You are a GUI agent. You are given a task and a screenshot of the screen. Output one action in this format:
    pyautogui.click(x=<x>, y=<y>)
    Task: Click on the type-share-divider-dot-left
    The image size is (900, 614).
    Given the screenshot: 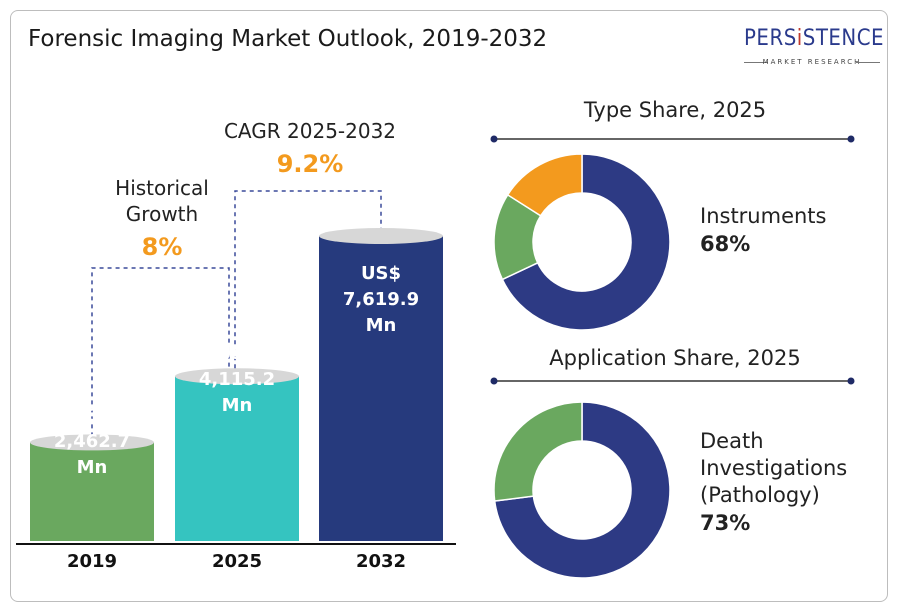 What is the action you would take?
    pyautogui.click(x=494, y=139)
    